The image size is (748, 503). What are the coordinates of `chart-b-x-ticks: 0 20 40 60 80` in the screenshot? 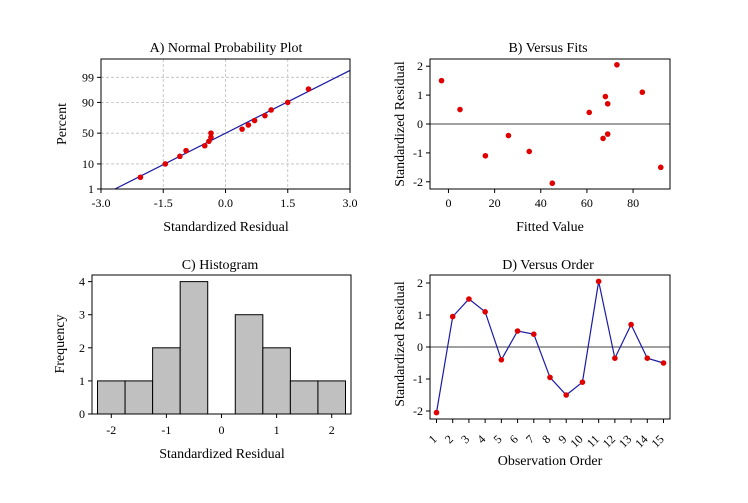 It's located at (542, 199).